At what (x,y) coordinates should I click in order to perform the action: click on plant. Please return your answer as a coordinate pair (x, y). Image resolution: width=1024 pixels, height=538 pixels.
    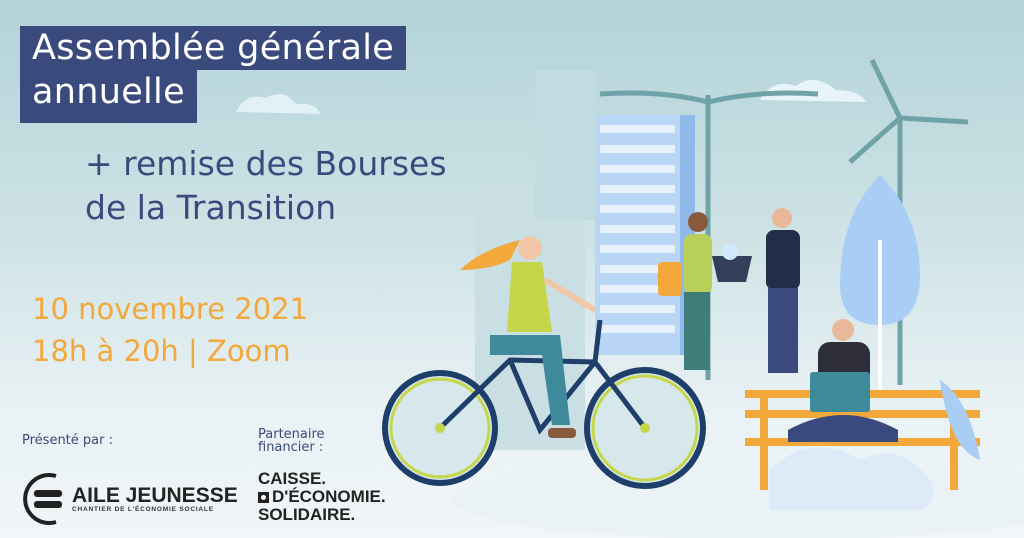
    Looking at the image, I should click on (960, 420).